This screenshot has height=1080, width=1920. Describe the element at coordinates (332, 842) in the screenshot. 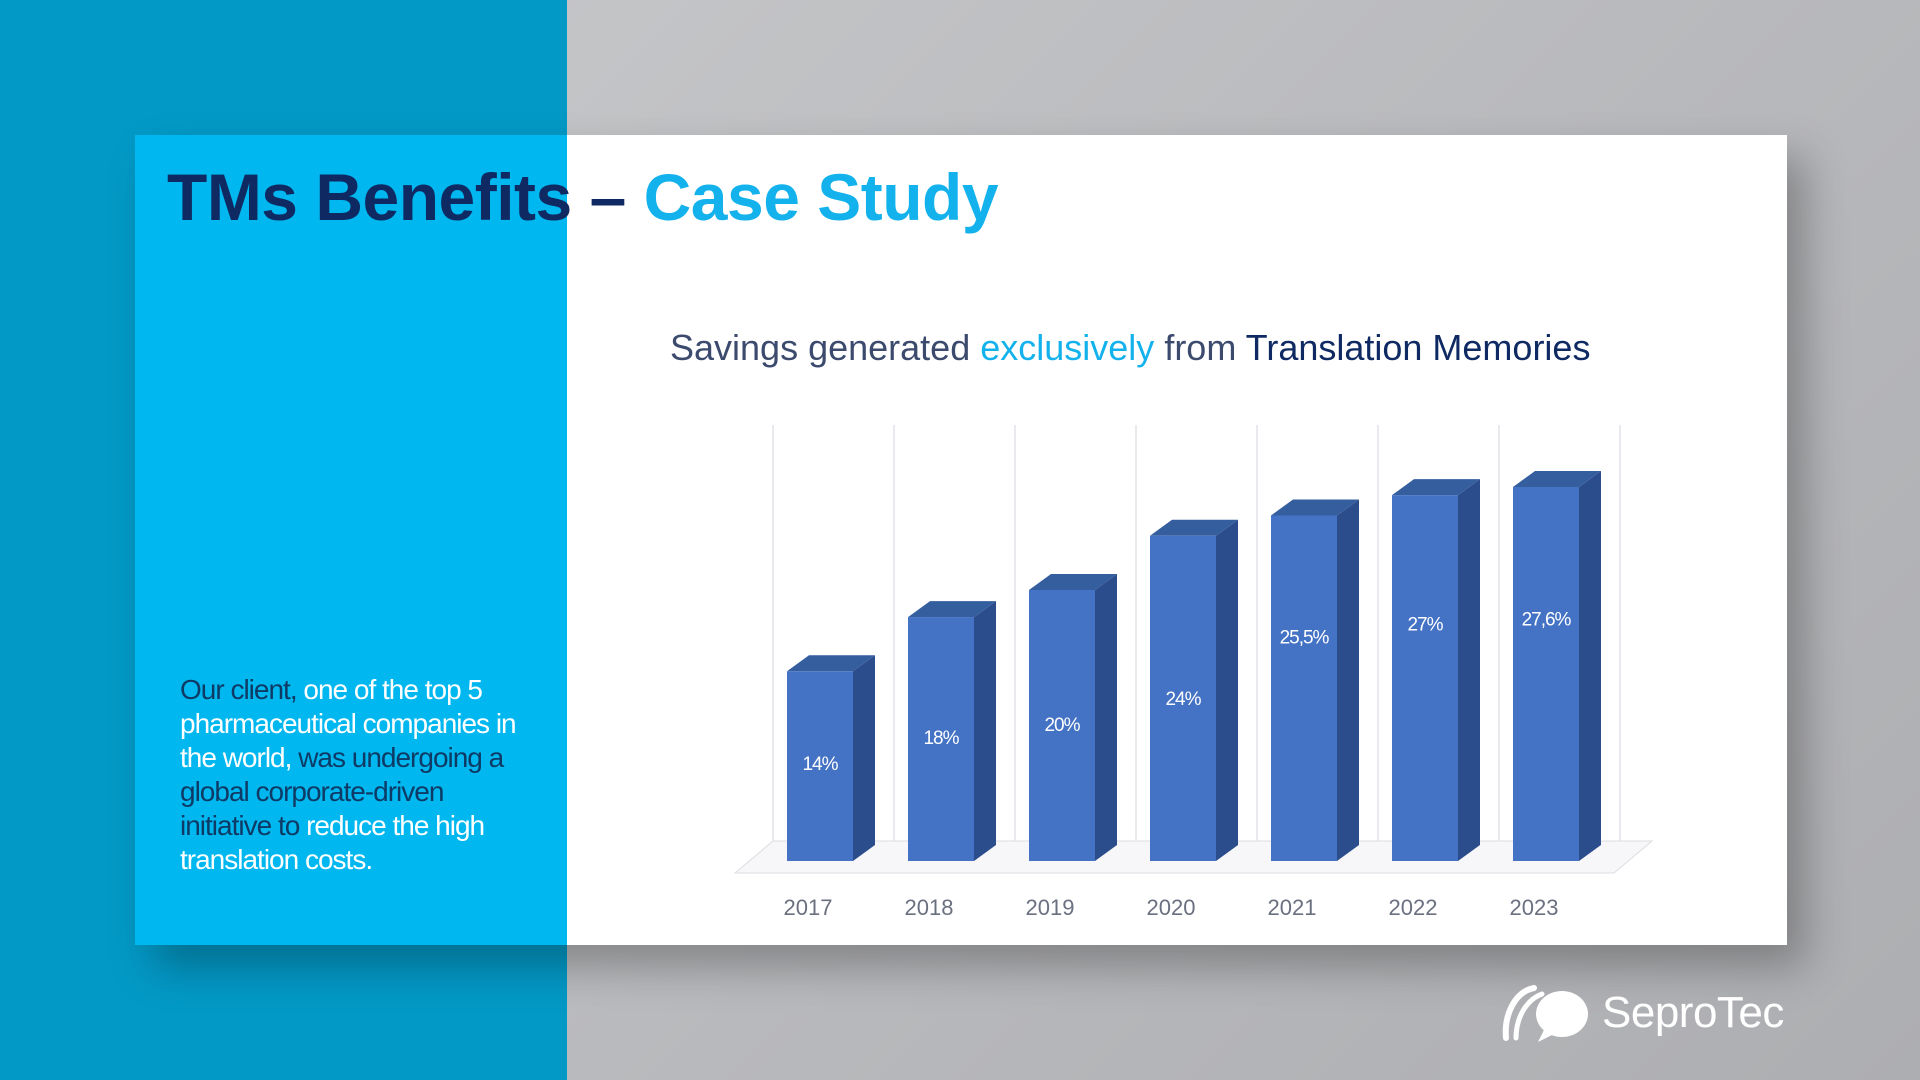

I see `intro-text-part4: reduce the high translation costs.` at that location.